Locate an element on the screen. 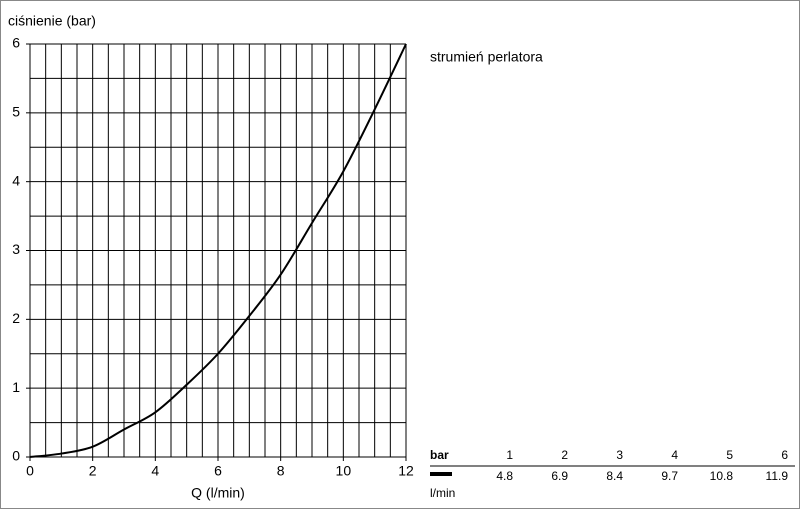 The image size is (800, 509). table-header: bar is located at coordinates (439, 455).